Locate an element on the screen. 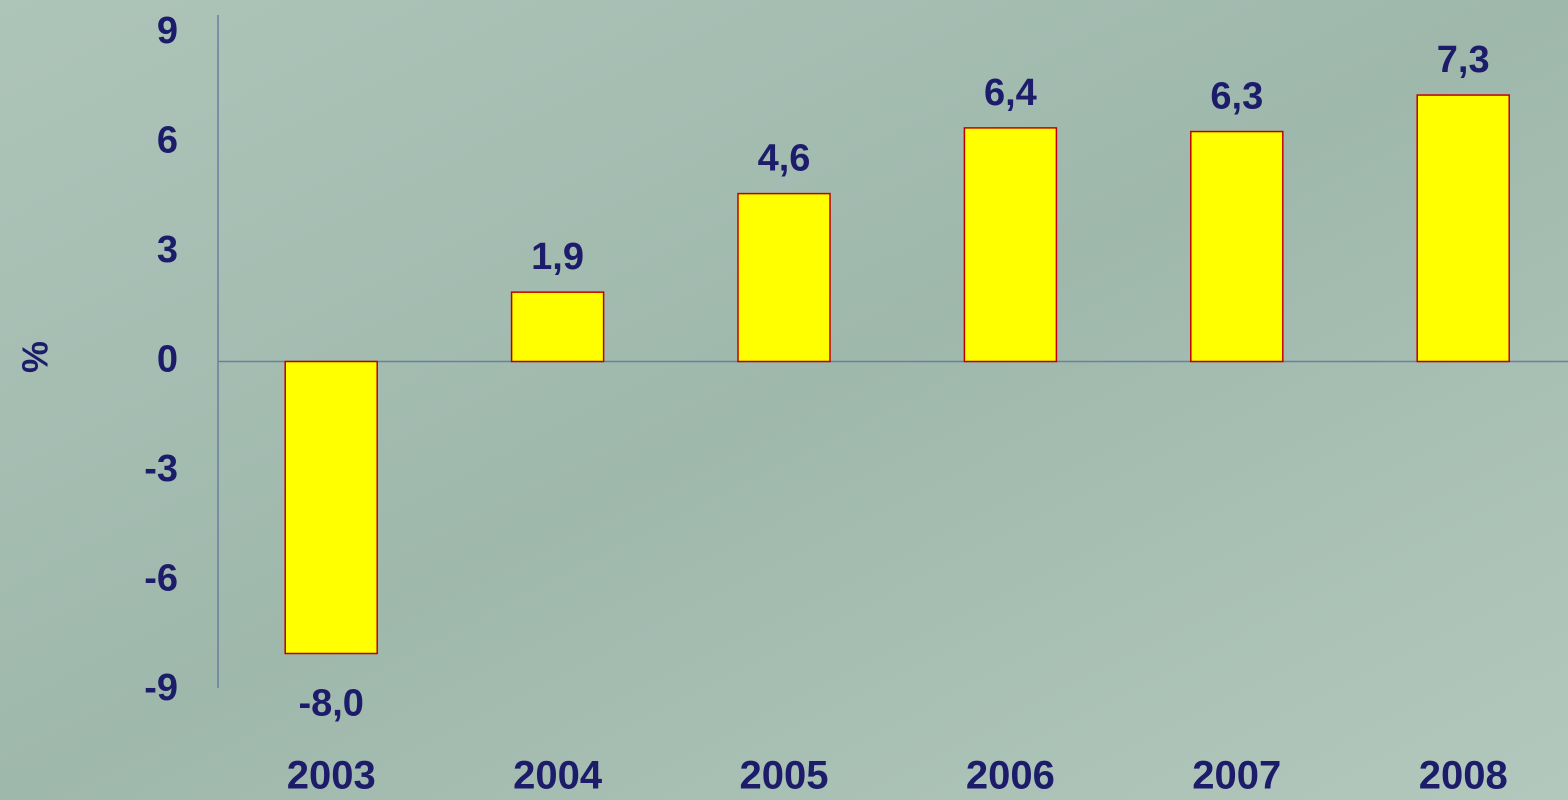 The height and width of the screenshot is (800, 1568). data-label: 6,3 is located at coordinates (1236, 97).